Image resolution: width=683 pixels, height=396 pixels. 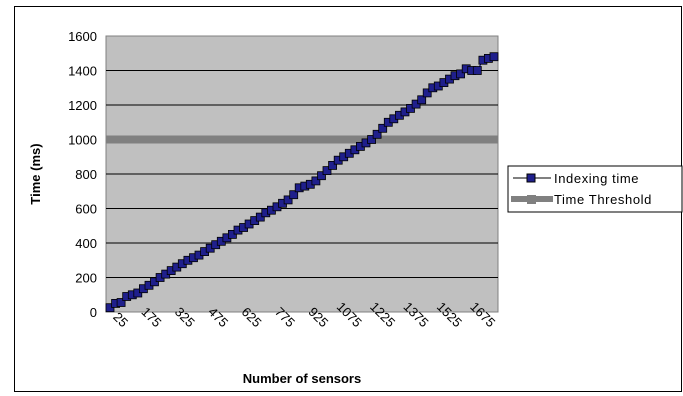 I want to click on y-tick-label: 600, so click(x=86, y=209).